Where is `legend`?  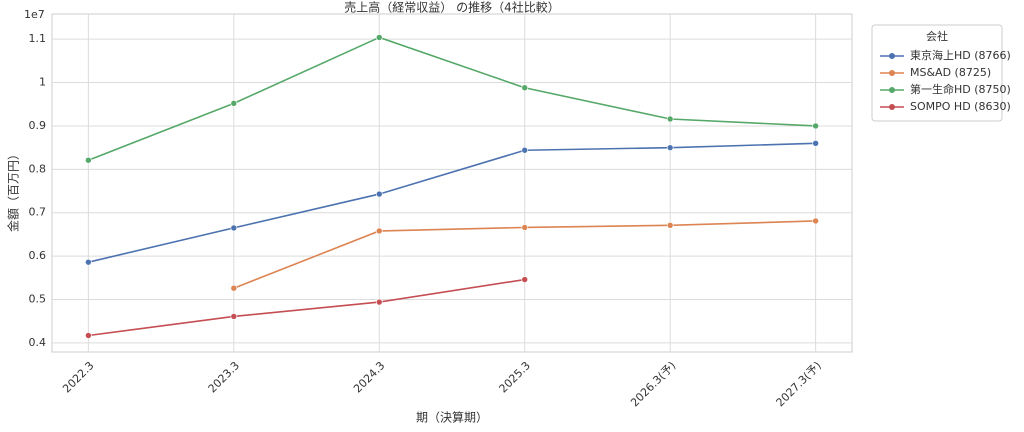
legend is located at coordinates (937, 73).